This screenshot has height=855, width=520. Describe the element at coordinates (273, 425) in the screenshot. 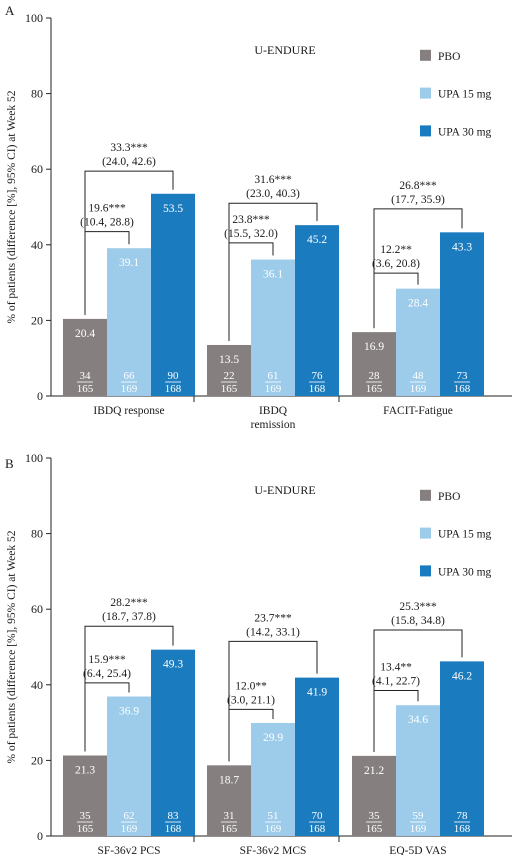

I see `x-category-label: remission` at that location.